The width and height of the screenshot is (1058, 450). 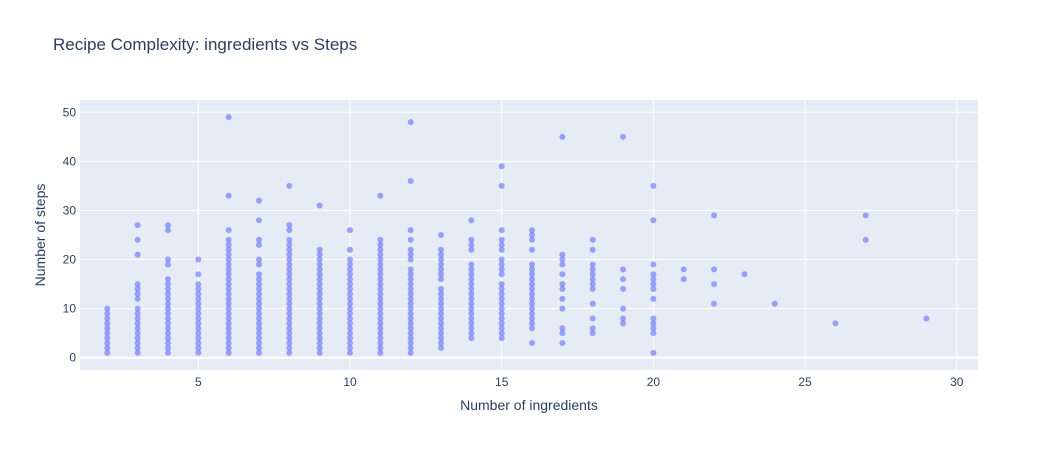 What do you see at coordinates (70, 260) in the screenshot?
I see `y-tick-label: 20` at bounding box center [70, 260].